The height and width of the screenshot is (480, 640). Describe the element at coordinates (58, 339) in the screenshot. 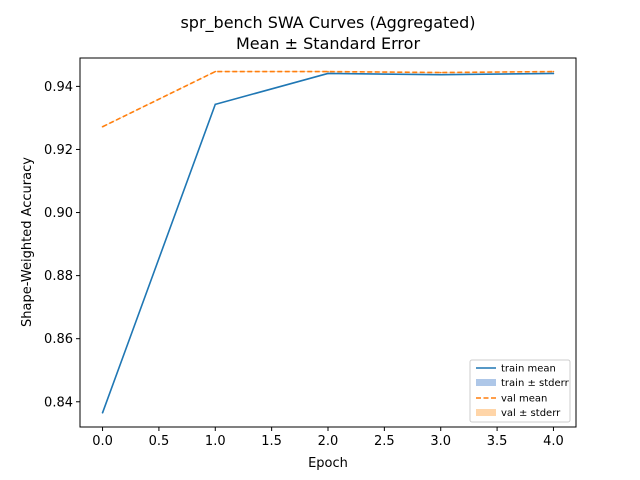

I see `y-tick-label: 0.86` at that location.